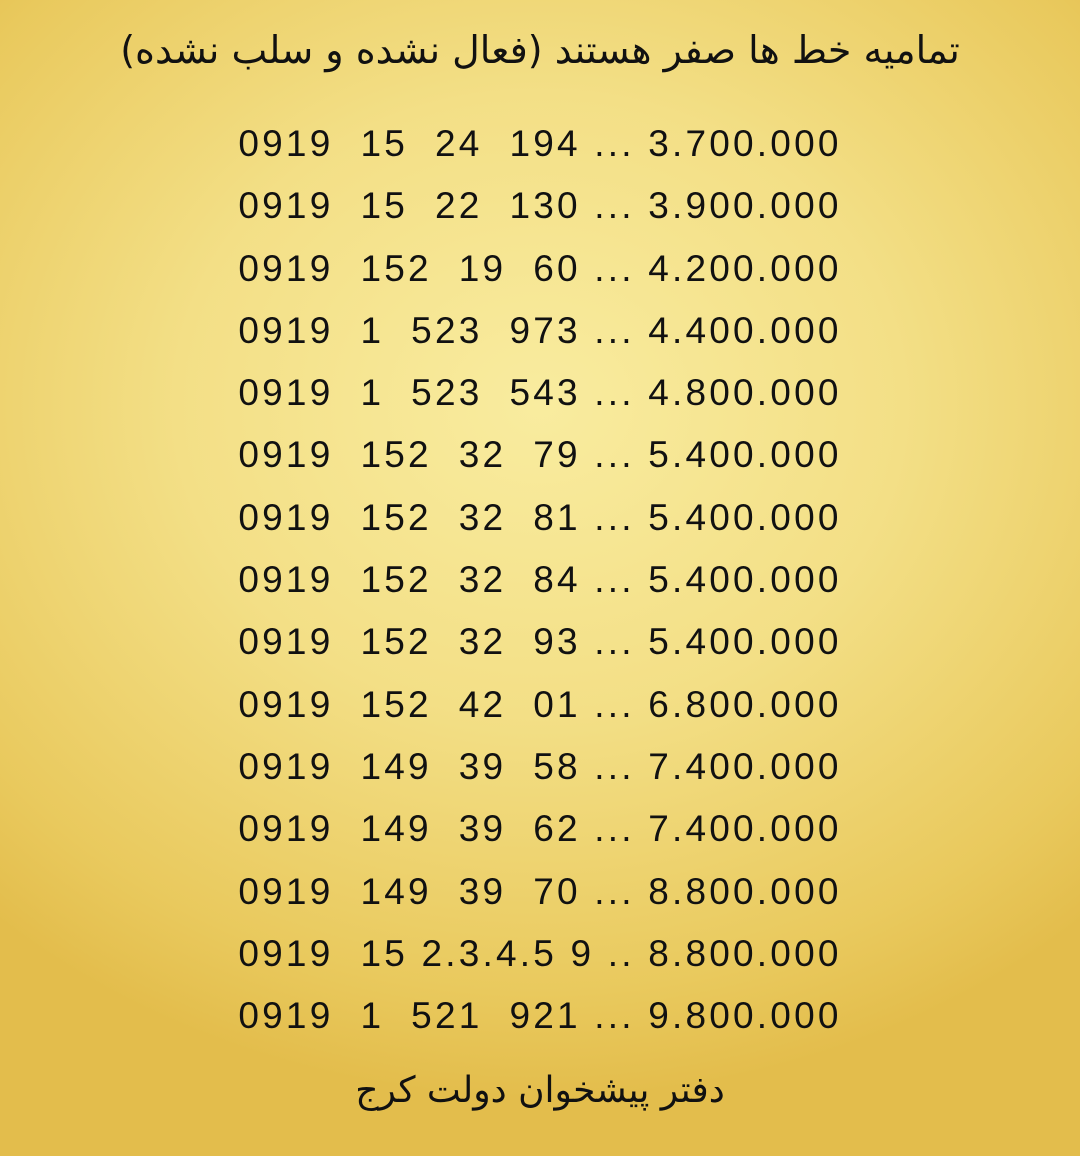  Describe the element at coordinates (409, 766) in the screenshot. I see `phone-number: 0919 149 39 58` at that location.